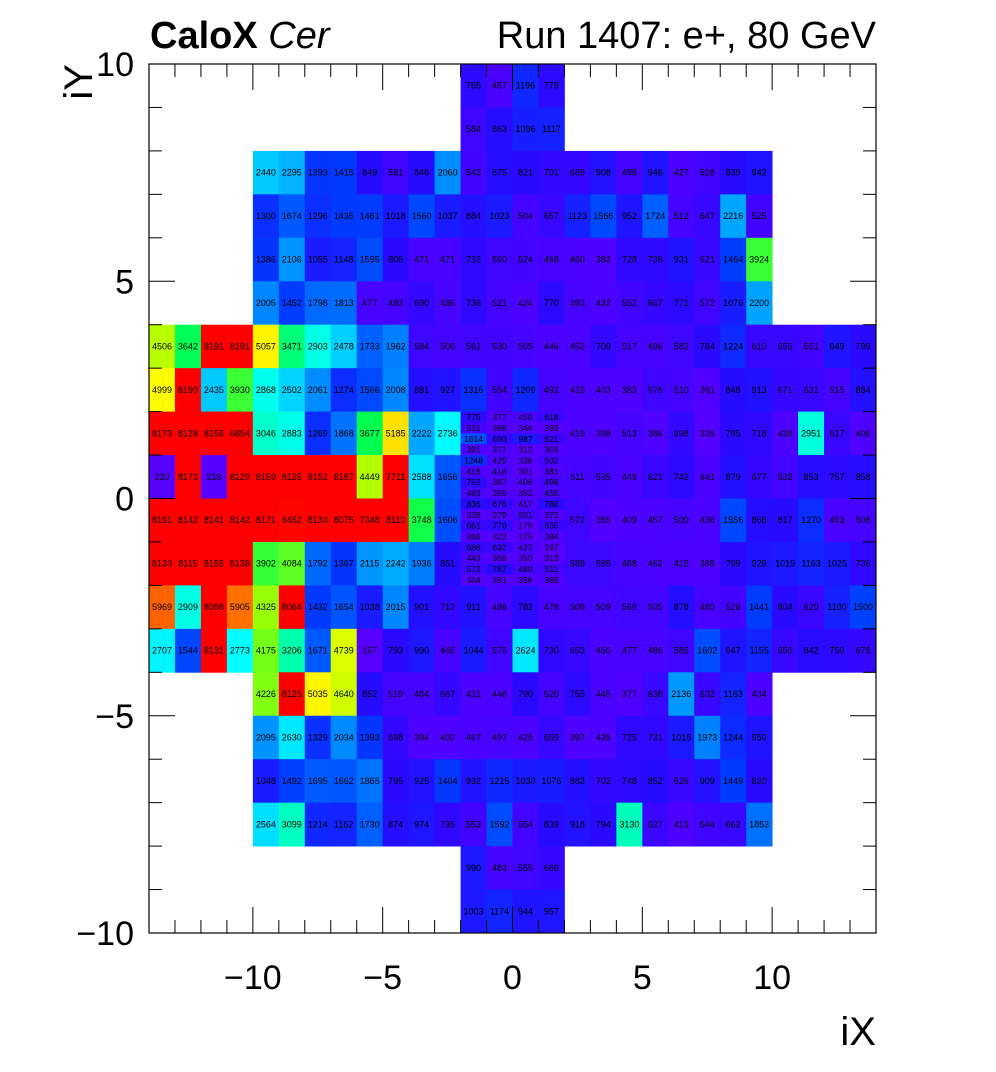 The width and height of the screenshot is (996, 1072). What do you see at coordinates (187, 564) in the screenshot?
I see `cell-value-label: 8115` at bounding box center [187, 564].